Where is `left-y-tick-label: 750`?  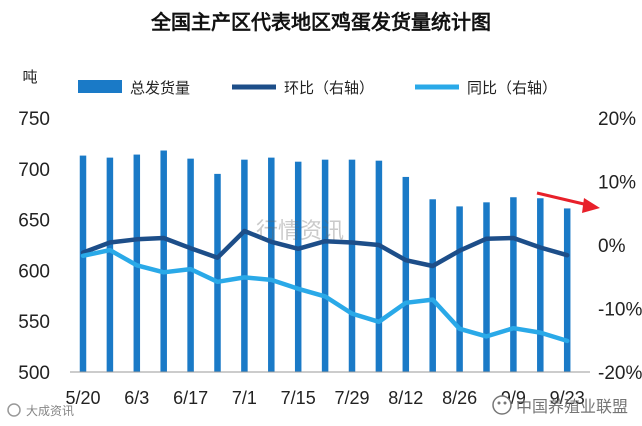
left-y-tick-label: 750 is located at coordinates (34, 119).